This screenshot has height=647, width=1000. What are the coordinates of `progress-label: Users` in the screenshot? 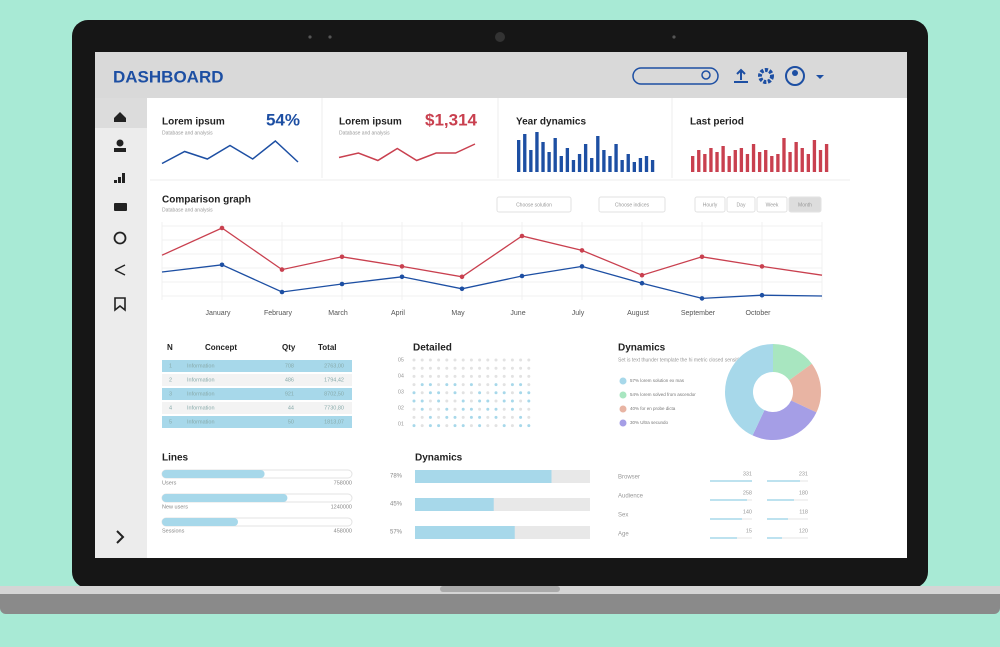 It's located at (169, 483).